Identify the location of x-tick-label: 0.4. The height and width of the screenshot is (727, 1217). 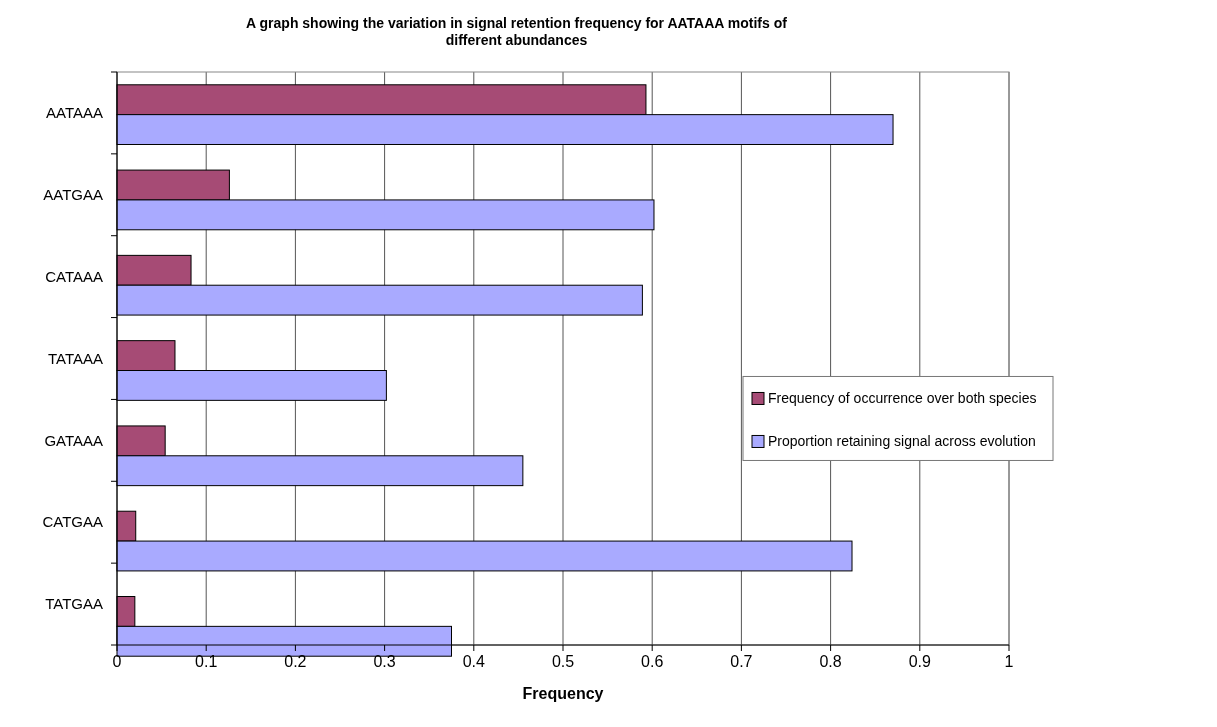
(474, 661).